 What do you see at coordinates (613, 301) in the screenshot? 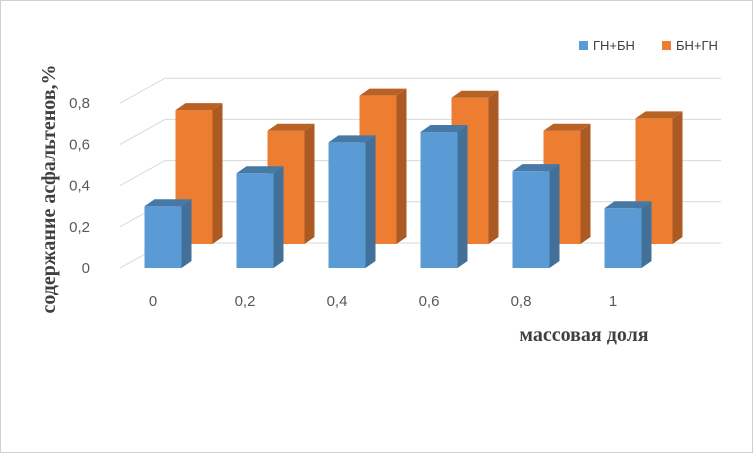
I see `x-tick-label: 1` at bounding box center [613, 301].